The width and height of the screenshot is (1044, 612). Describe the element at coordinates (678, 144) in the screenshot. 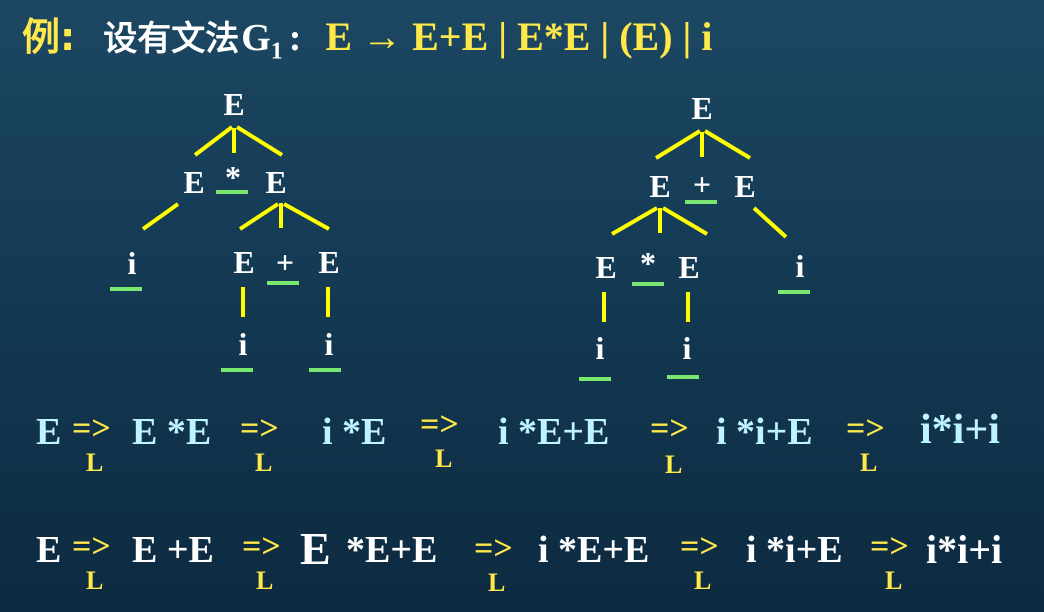

I see `tree2-branch-root-left` at that location.